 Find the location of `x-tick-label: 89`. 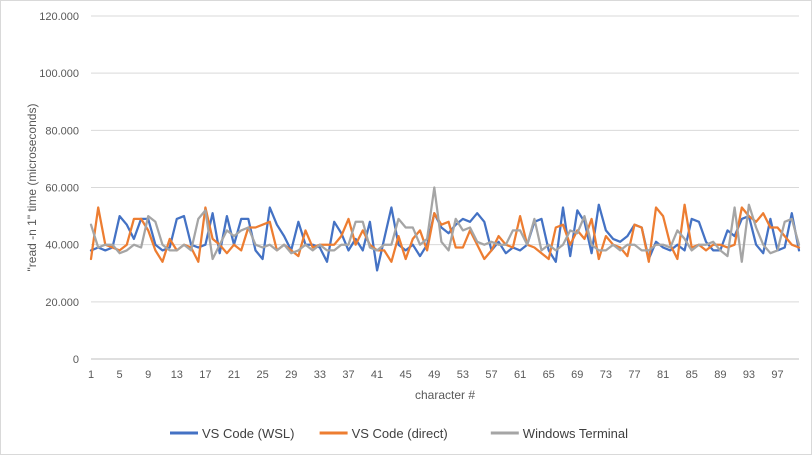

x-tick-label: 89 is located at coordinates (720, 375).